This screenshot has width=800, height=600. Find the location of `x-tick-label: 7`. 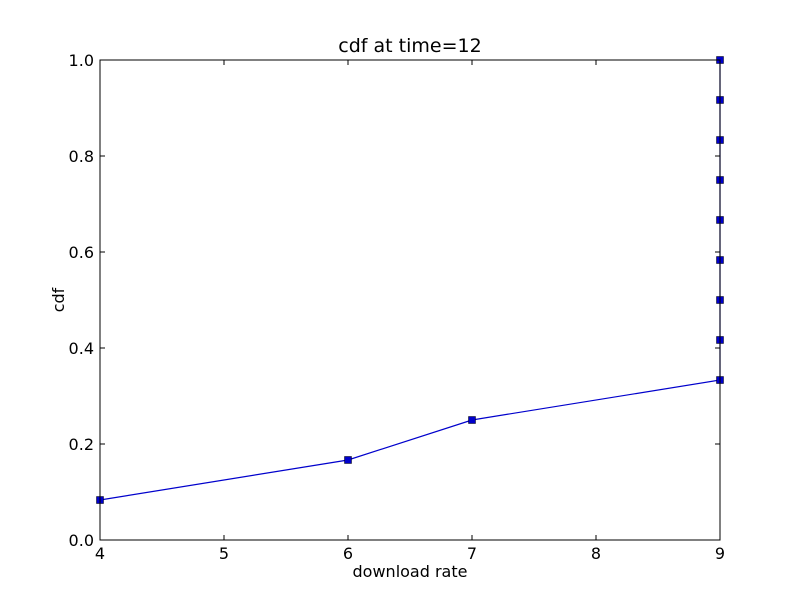

x-tick-label: 7 is located at coordinates (472, 553).